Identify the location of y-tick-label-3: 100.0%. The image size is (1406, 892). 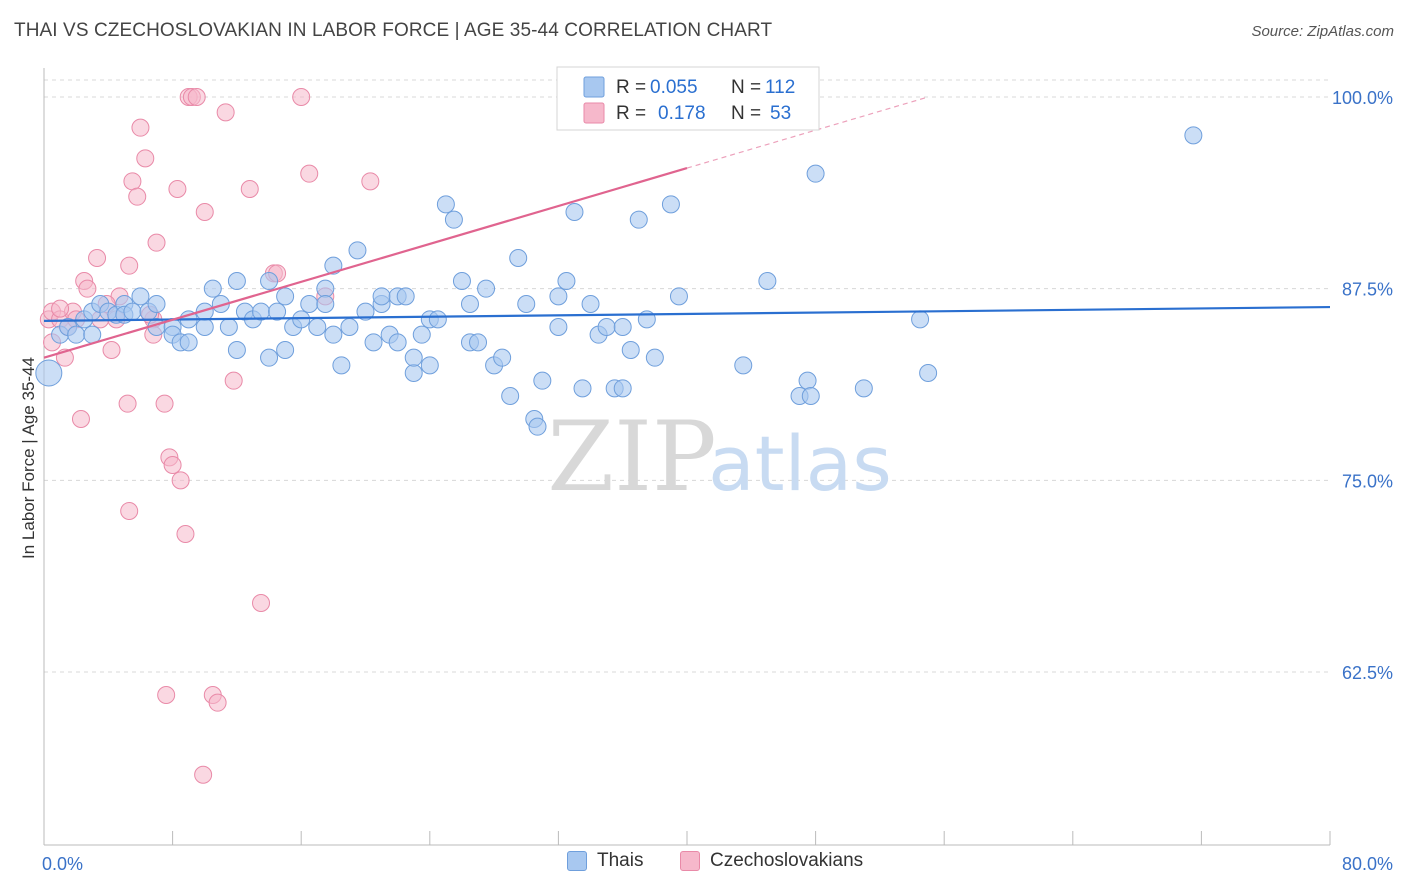
(1362, 98).